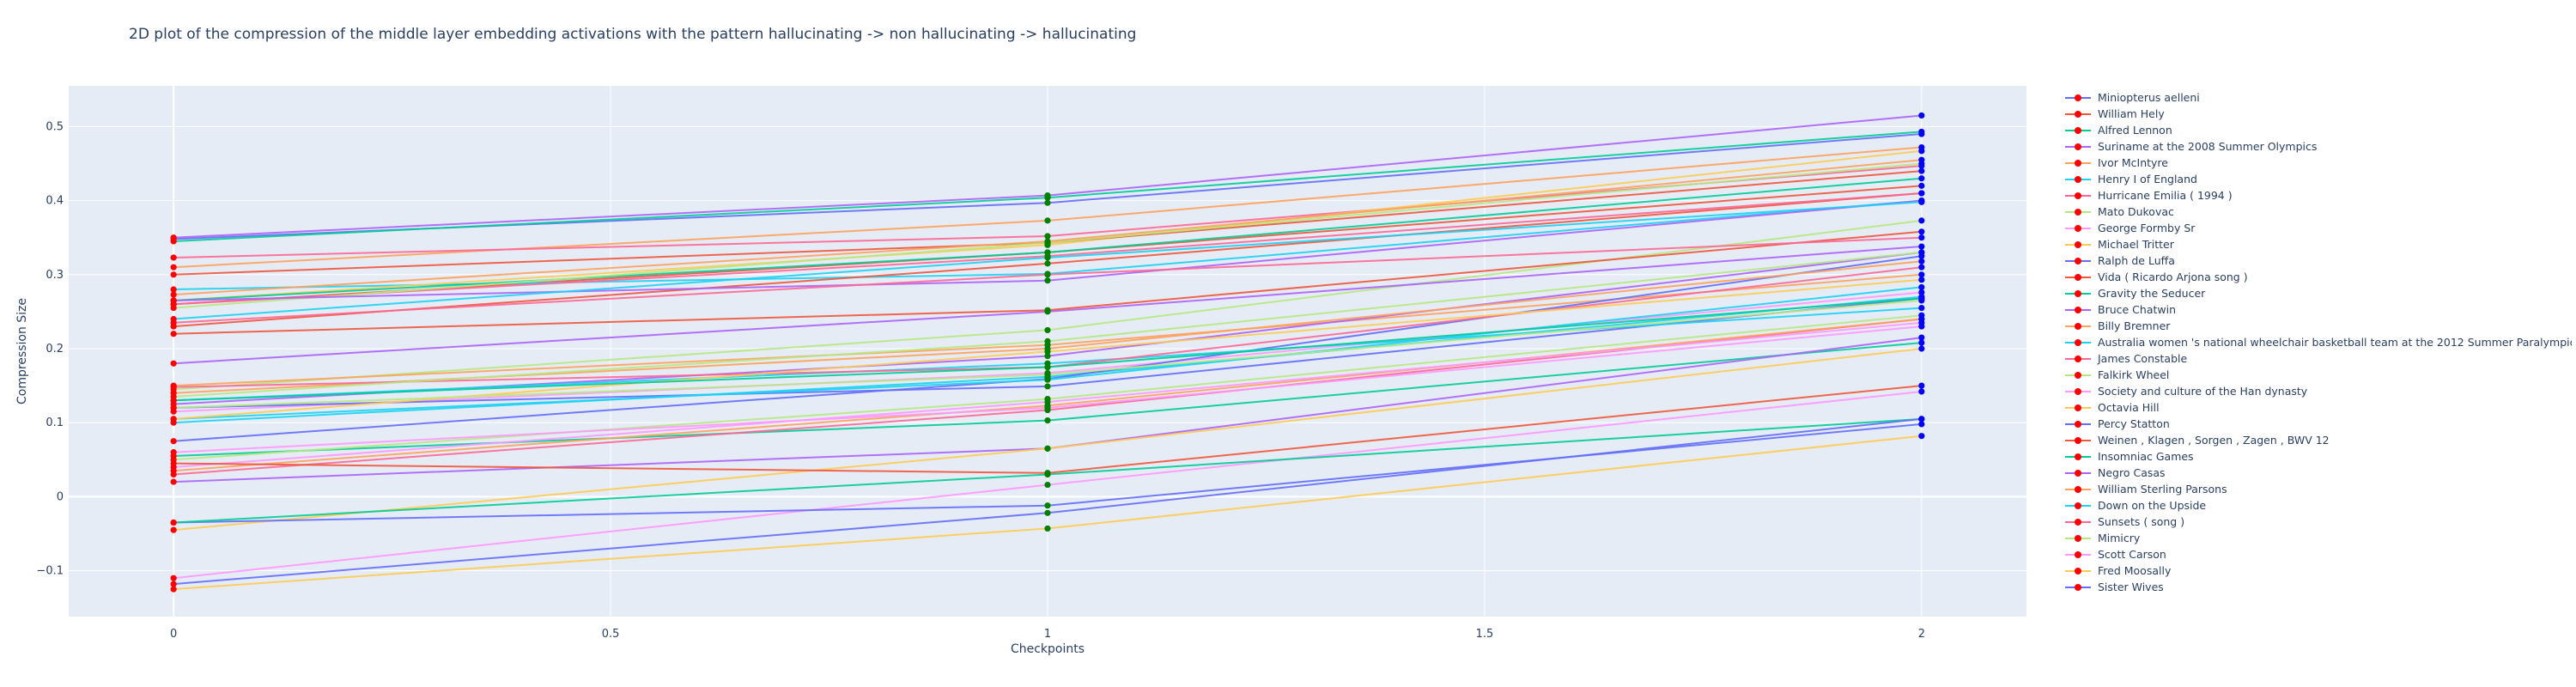  Describe the element at coordinates (2318, 456) in the screenshot. I see `legend-item: Insomniac Games` at that location.